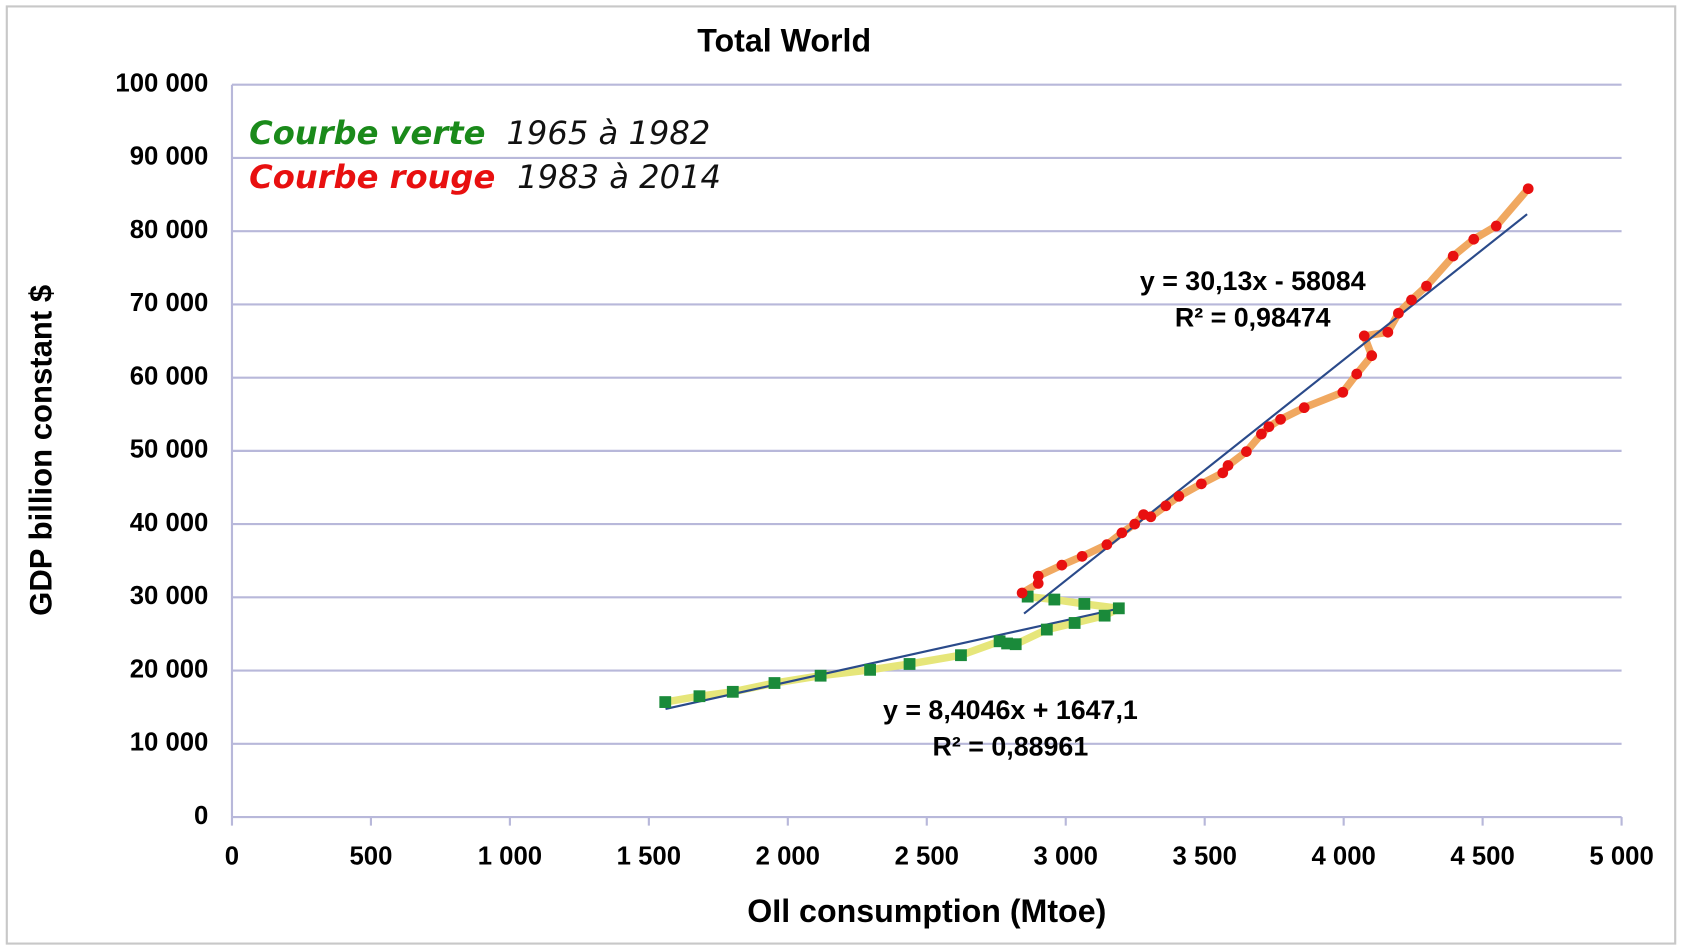 This screenshot has width=1682, height=950. Describe the element at coordinates (649, 857) in the screenshot. I see `x-tick-label: 1 500` at that location.